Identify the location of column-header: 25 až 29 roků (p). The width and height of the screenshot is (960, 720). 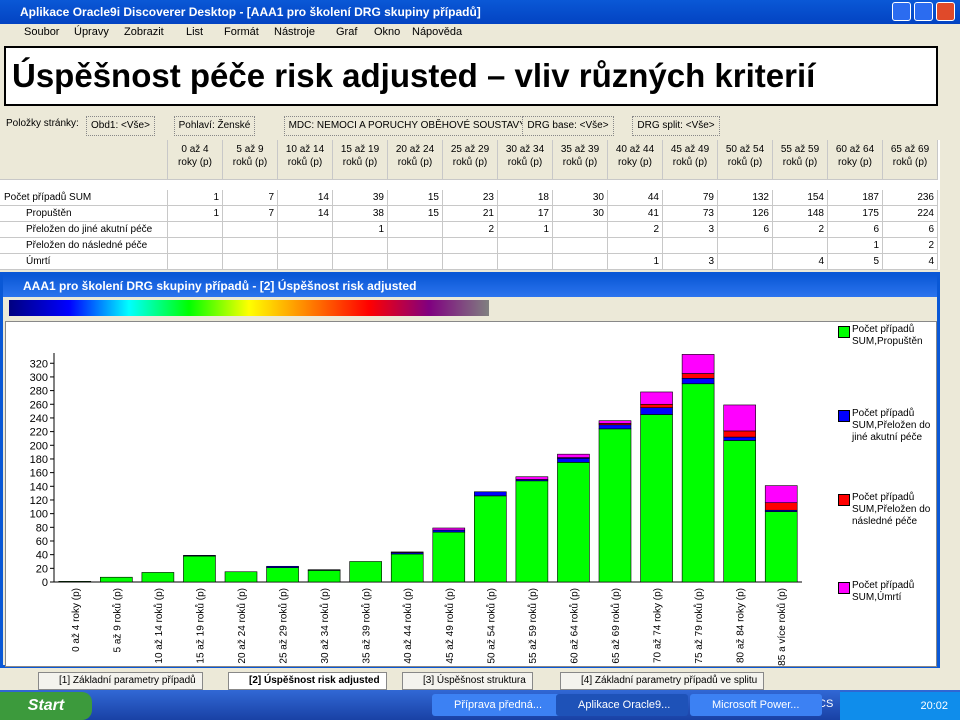
(470, 160).